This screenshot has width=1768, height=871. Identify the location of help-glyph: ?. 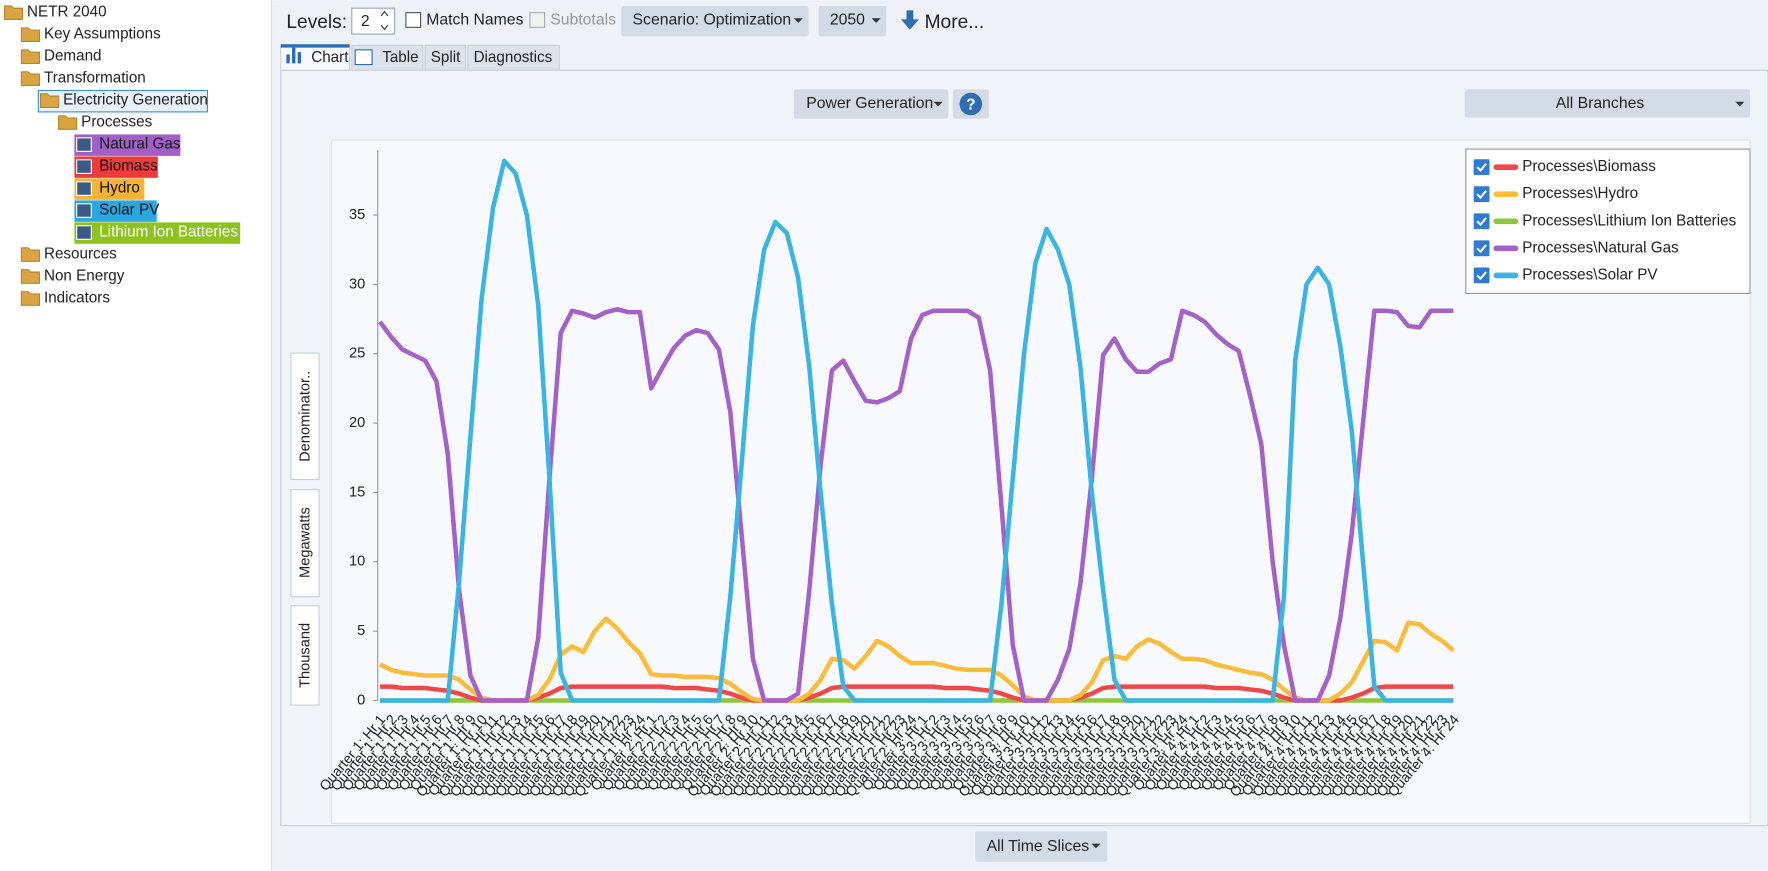
(971, 104).